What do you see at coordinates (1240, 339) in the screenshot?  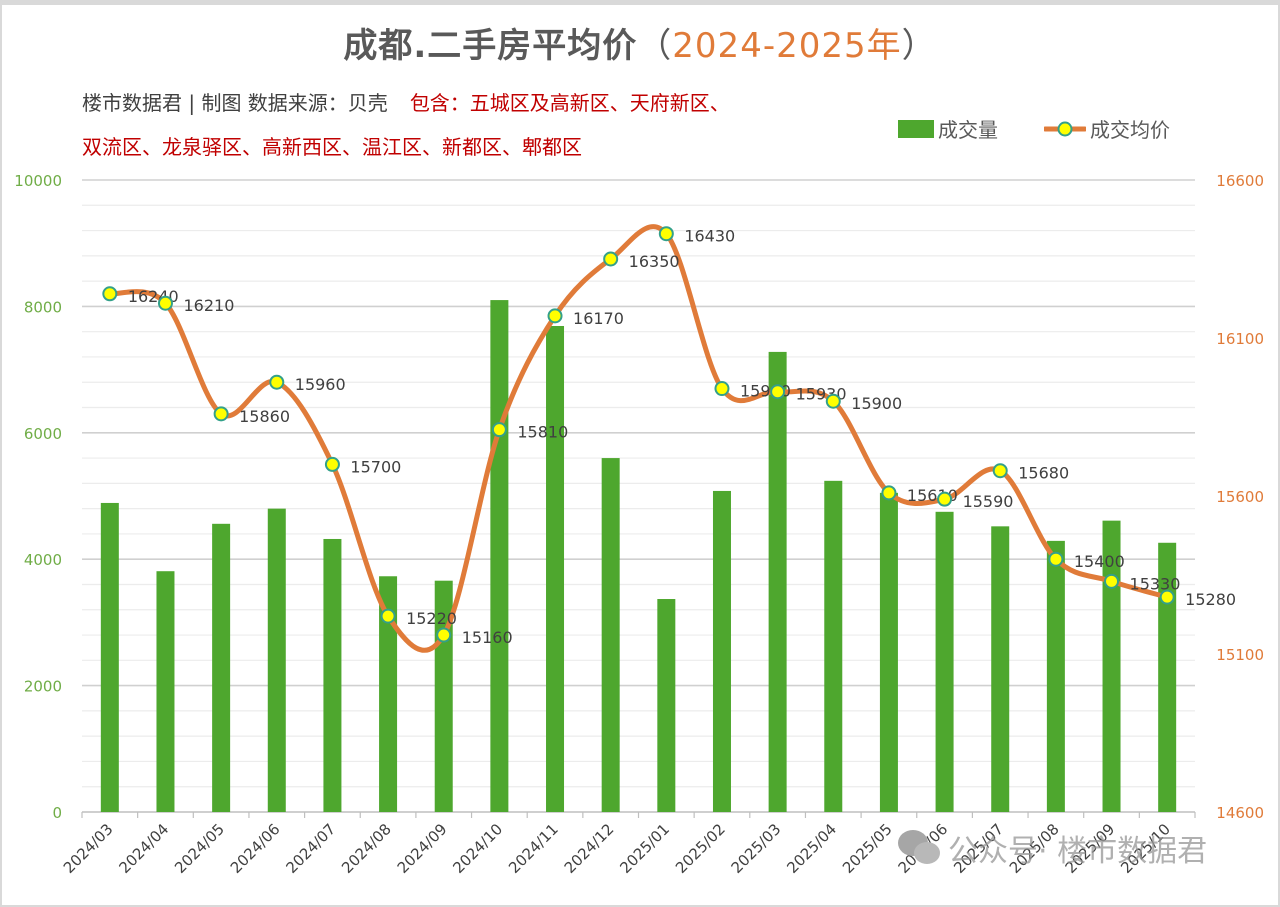 I see `right-axis-label: 16100` at bounding box center [1240, 339].